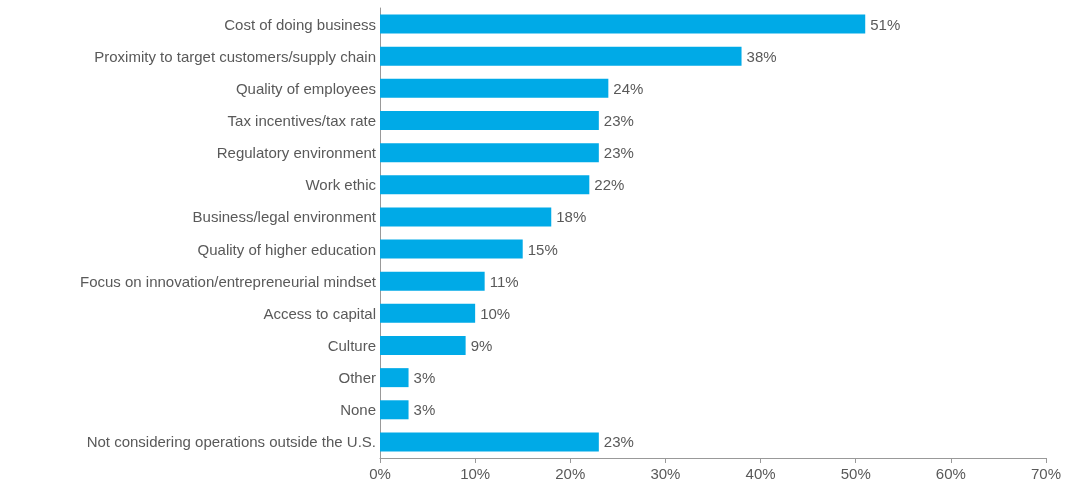 The width and height of the screenshot is (1068, 498). Describe the element at coordinates (286, 249) in the screenshot. I see `y-tick-label: Quality of higher education` at that location.